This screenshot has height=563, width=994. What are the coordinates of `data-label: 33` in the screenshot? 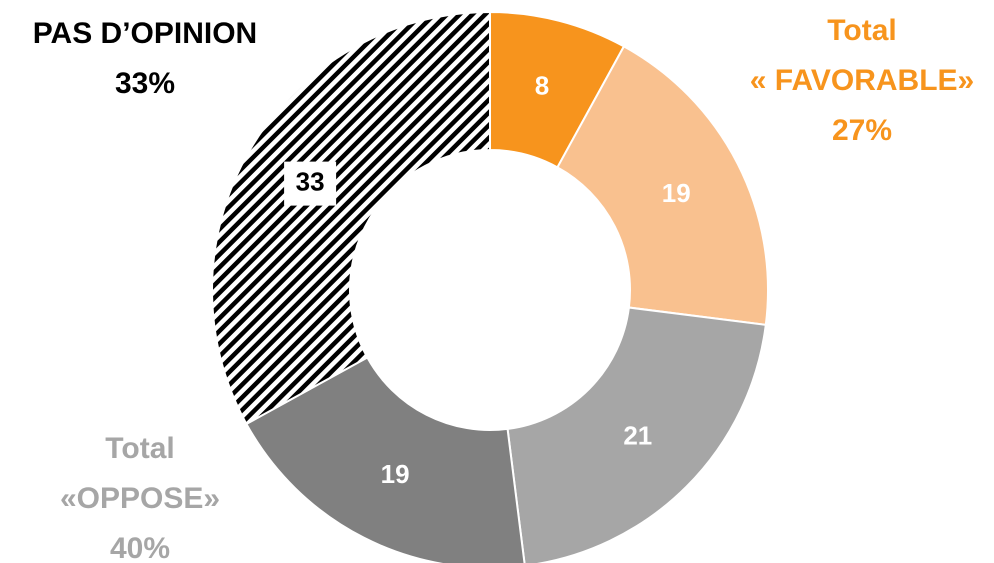 It's located at (310, 181).